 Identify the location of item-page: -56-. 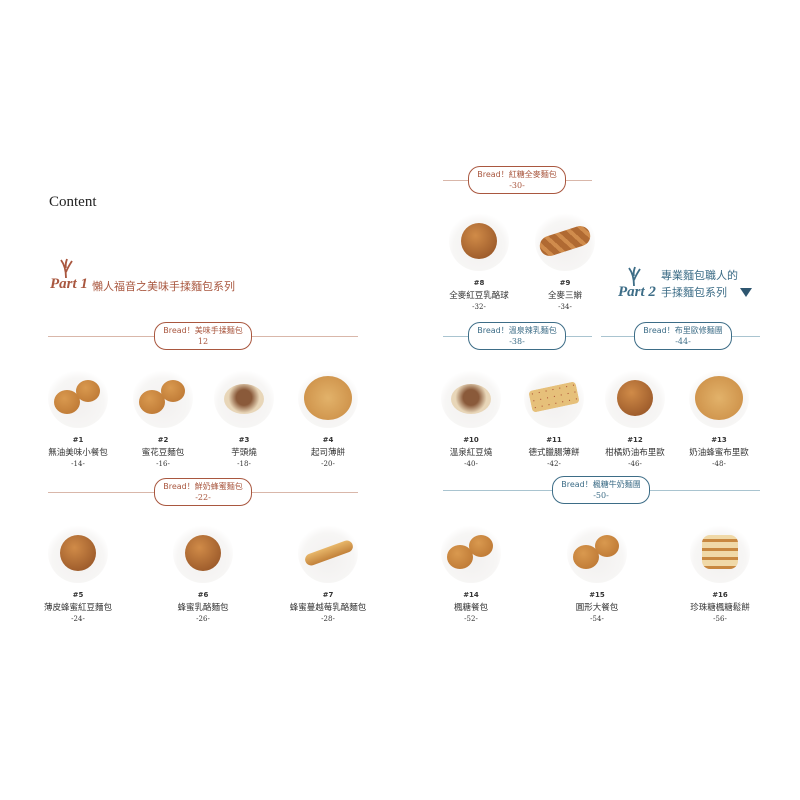
(720, 619).